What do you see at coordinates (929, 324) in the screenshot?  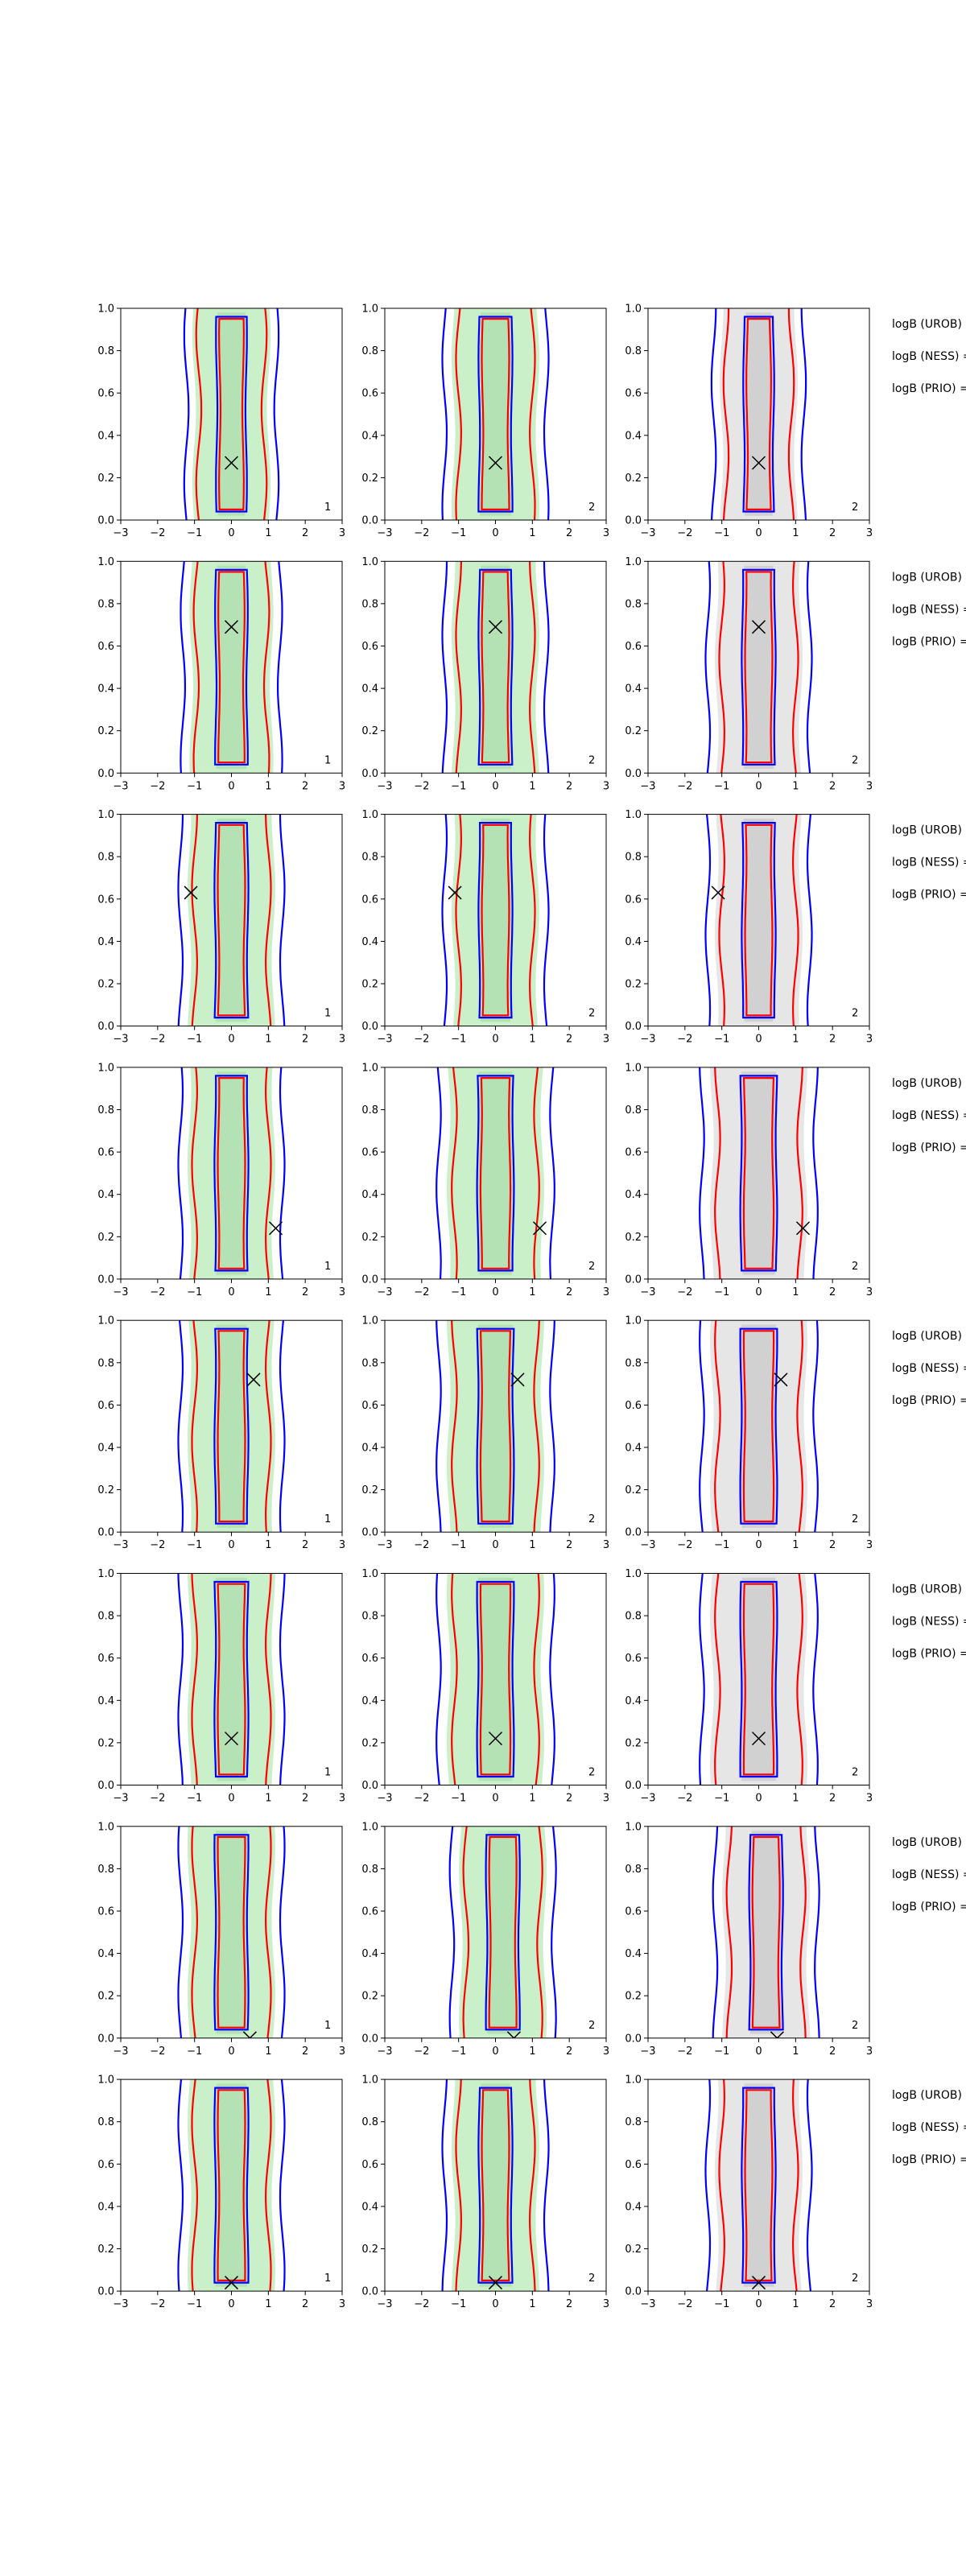 I see `side-label: logB (UROB) =` at bounding box center [929, 324].